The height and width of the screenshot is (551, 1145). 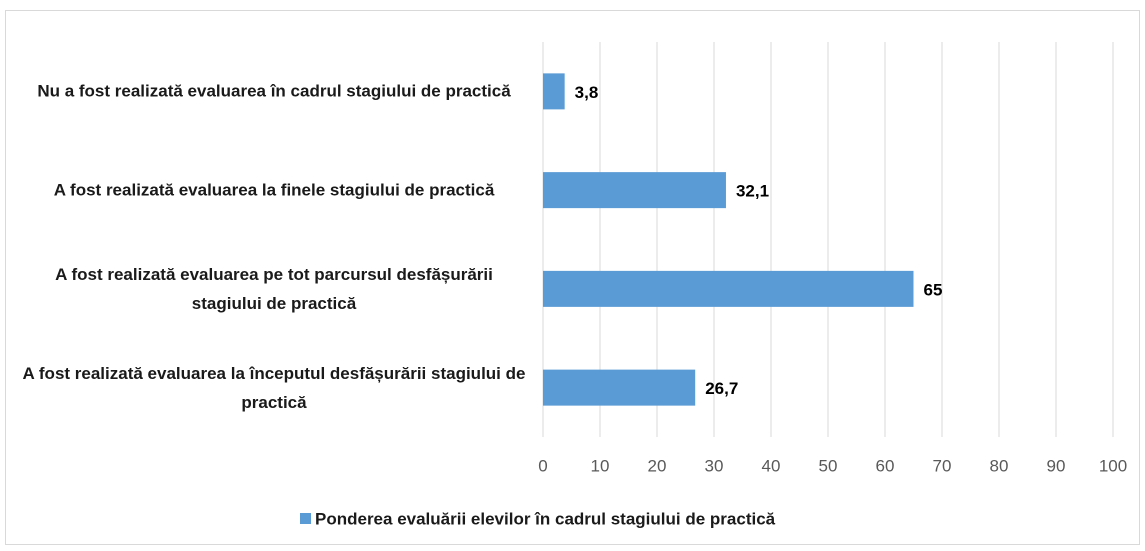 What do you see at coordinates (305, 518) in the screenshot?
I see `legend-swatch` at bounding box center [305, 518].